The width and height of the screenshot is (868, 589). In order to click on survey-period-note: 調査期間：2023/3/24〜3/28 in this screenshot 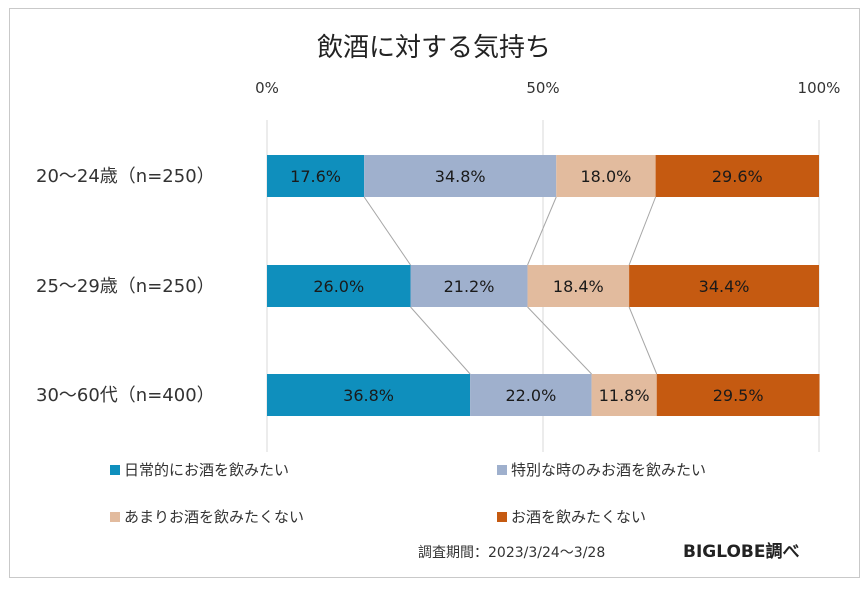, I will do `click(511, 553)`.